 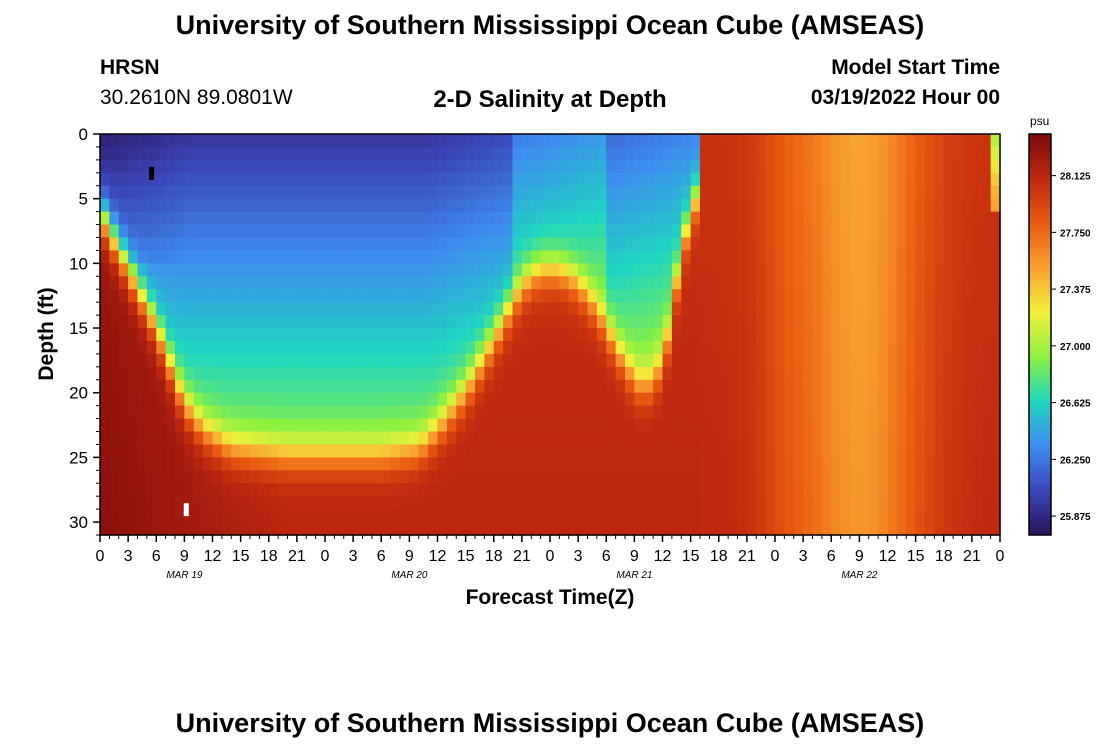 What do you see at coordinates (550, 597) in the screenshot?
I see `x-axis-label: Forecast Time(Z)` at bounding box center [550, 597].